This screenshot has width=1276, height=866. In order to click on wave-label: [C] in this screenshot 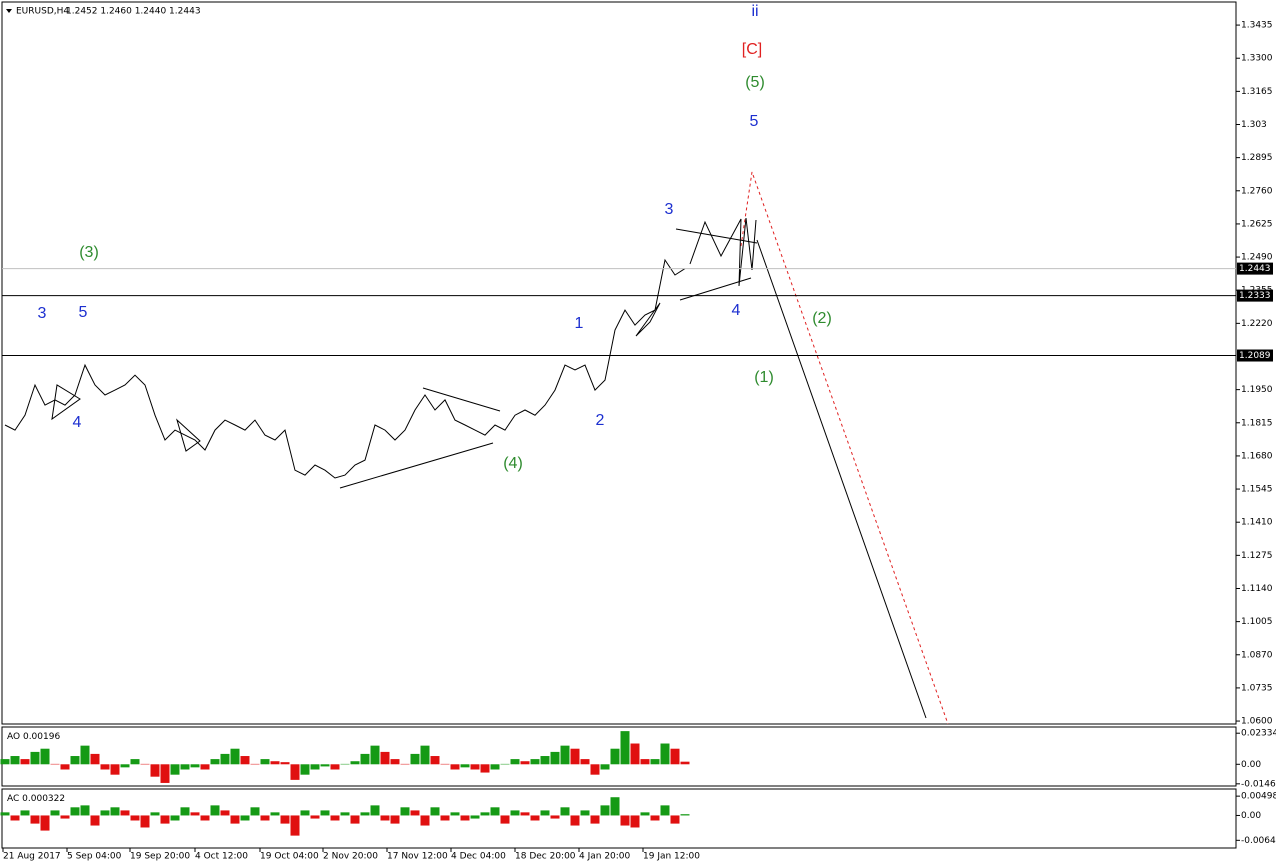, I will do `click(752, 49)`.